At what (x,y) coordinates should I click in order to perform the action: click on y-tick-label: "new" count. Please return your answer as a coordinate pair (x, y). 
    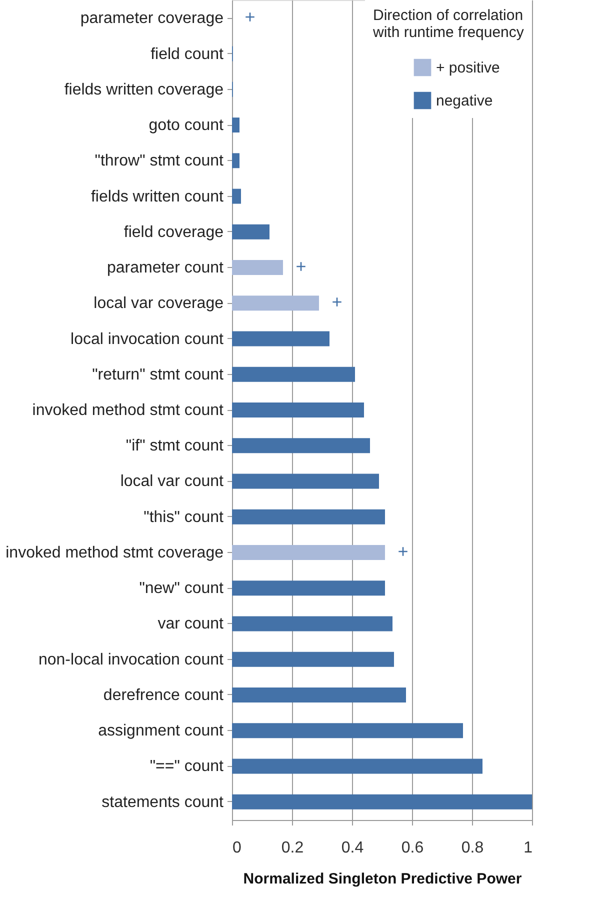
    Looking at the image, I should click on (181, 589).